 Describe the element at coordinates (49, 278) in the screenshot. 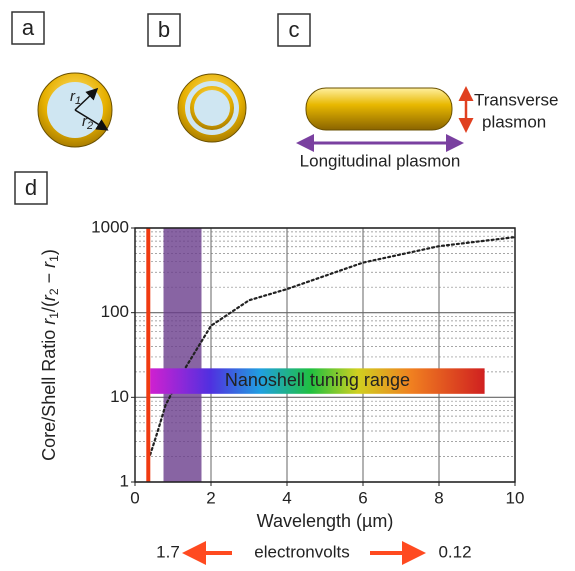

I see `y-axis-label-part: −` at that location.